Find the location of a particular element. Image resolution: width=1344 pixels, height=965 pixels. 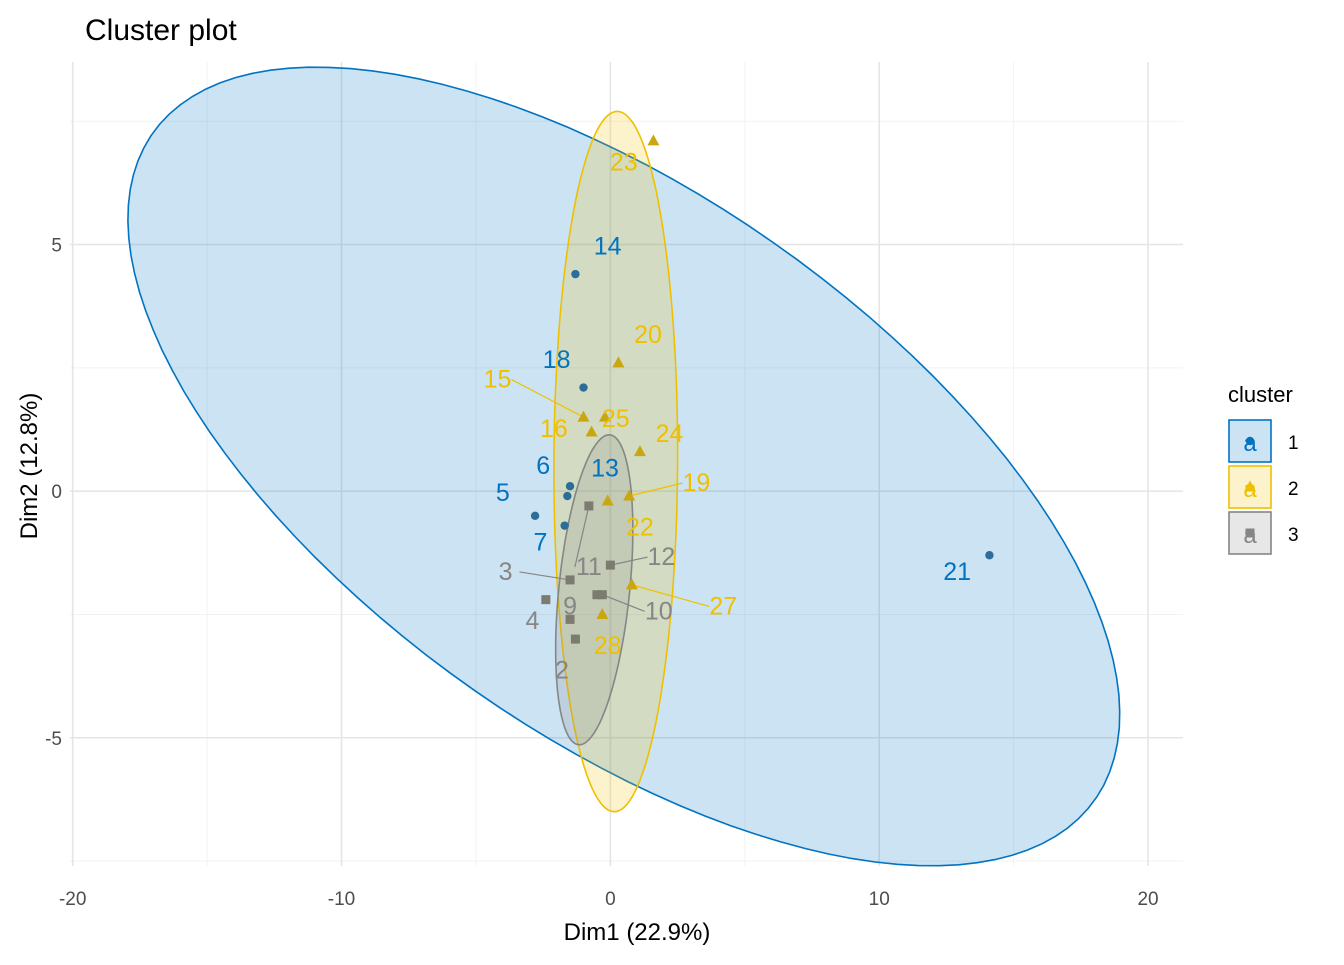

legend-item-label: 3 is located at coordinates (1293, 535).